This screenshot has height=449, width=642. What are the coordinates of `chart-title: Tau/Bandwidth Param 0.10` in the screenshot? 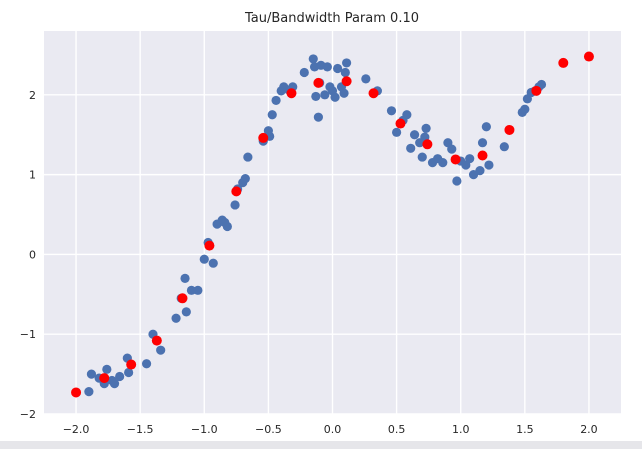 It's located at (331, 18).